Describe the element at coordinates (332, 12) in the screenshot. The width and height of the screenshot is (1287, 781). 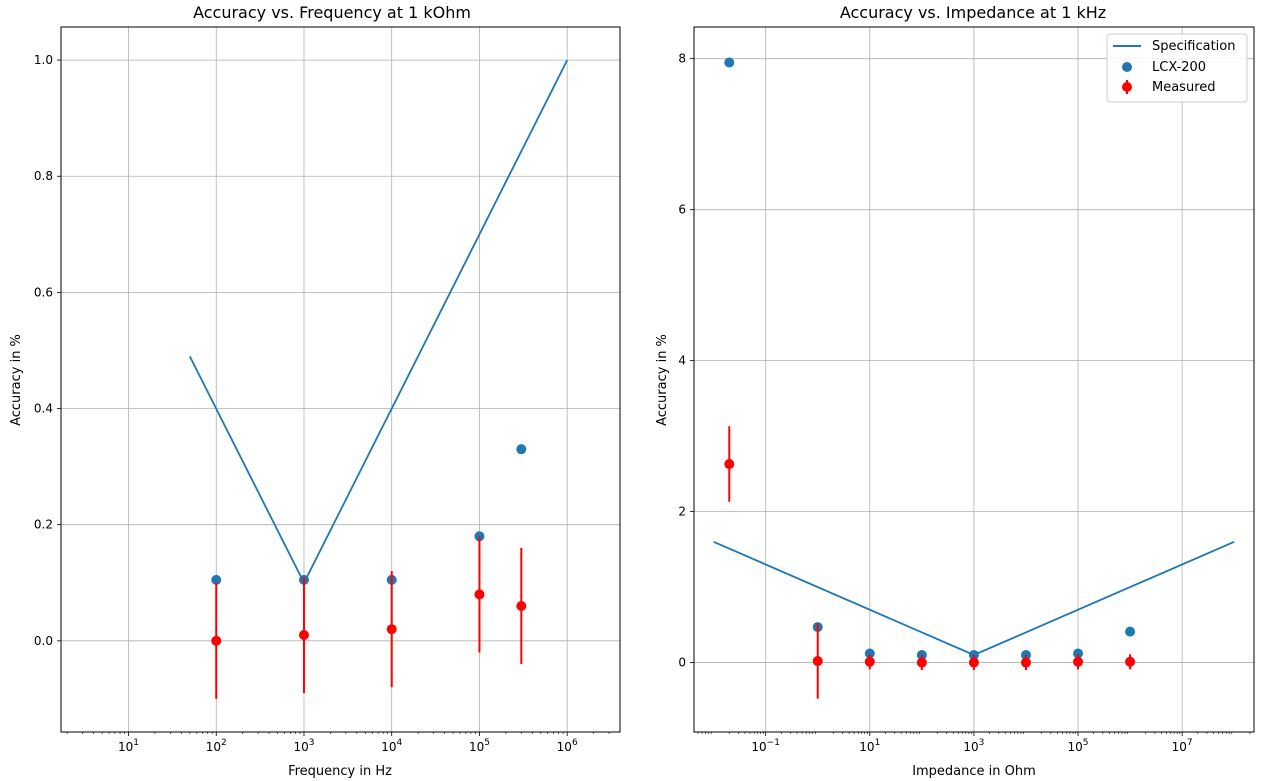
I see `chart-frequency-title: Accuracy vs. Frequency at 1 kOhm` at that location.